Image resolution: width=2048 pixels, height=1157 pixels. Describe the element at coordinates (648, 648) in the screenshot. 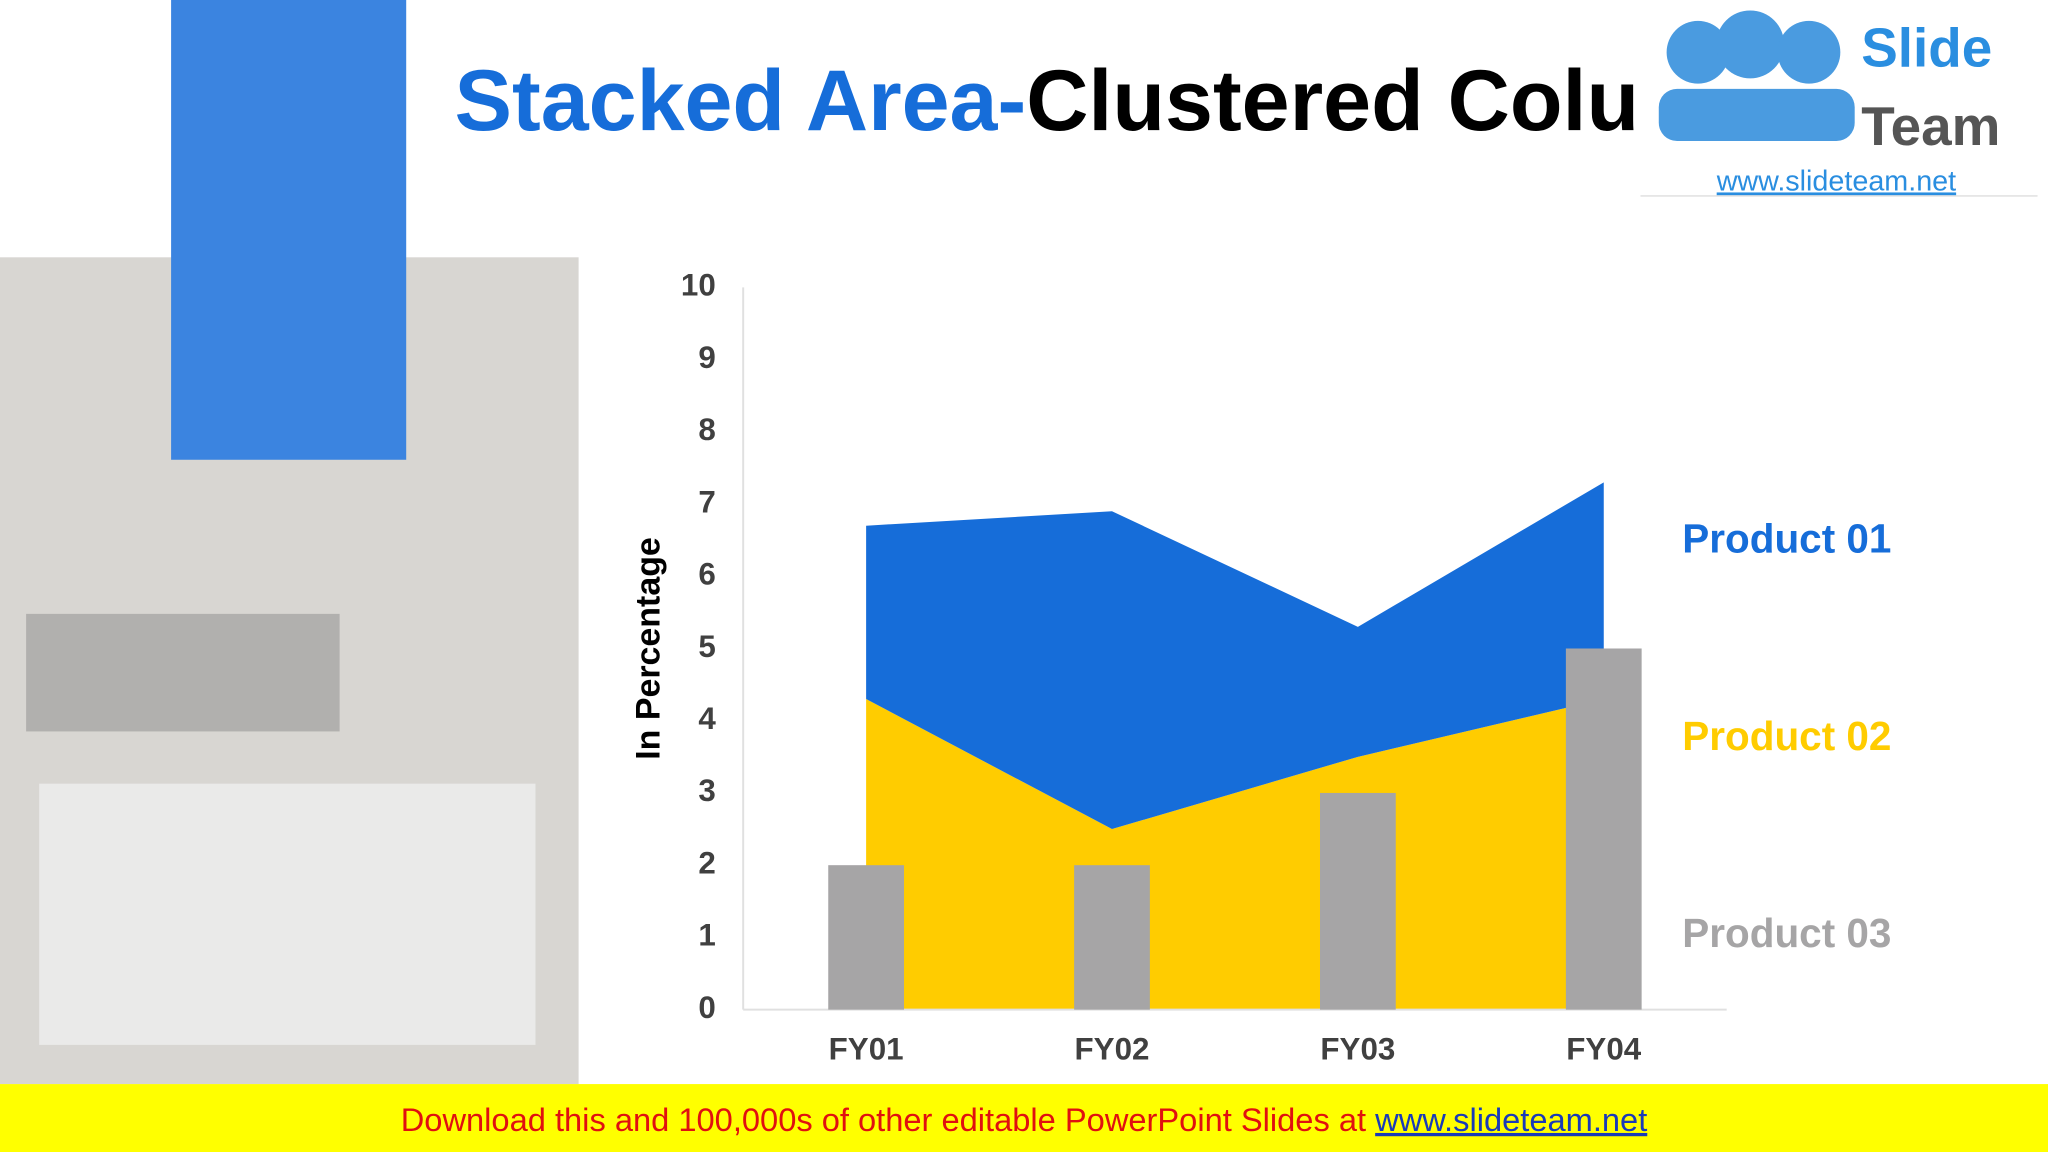

I see `y-axis-label: In Percentage` at that location.